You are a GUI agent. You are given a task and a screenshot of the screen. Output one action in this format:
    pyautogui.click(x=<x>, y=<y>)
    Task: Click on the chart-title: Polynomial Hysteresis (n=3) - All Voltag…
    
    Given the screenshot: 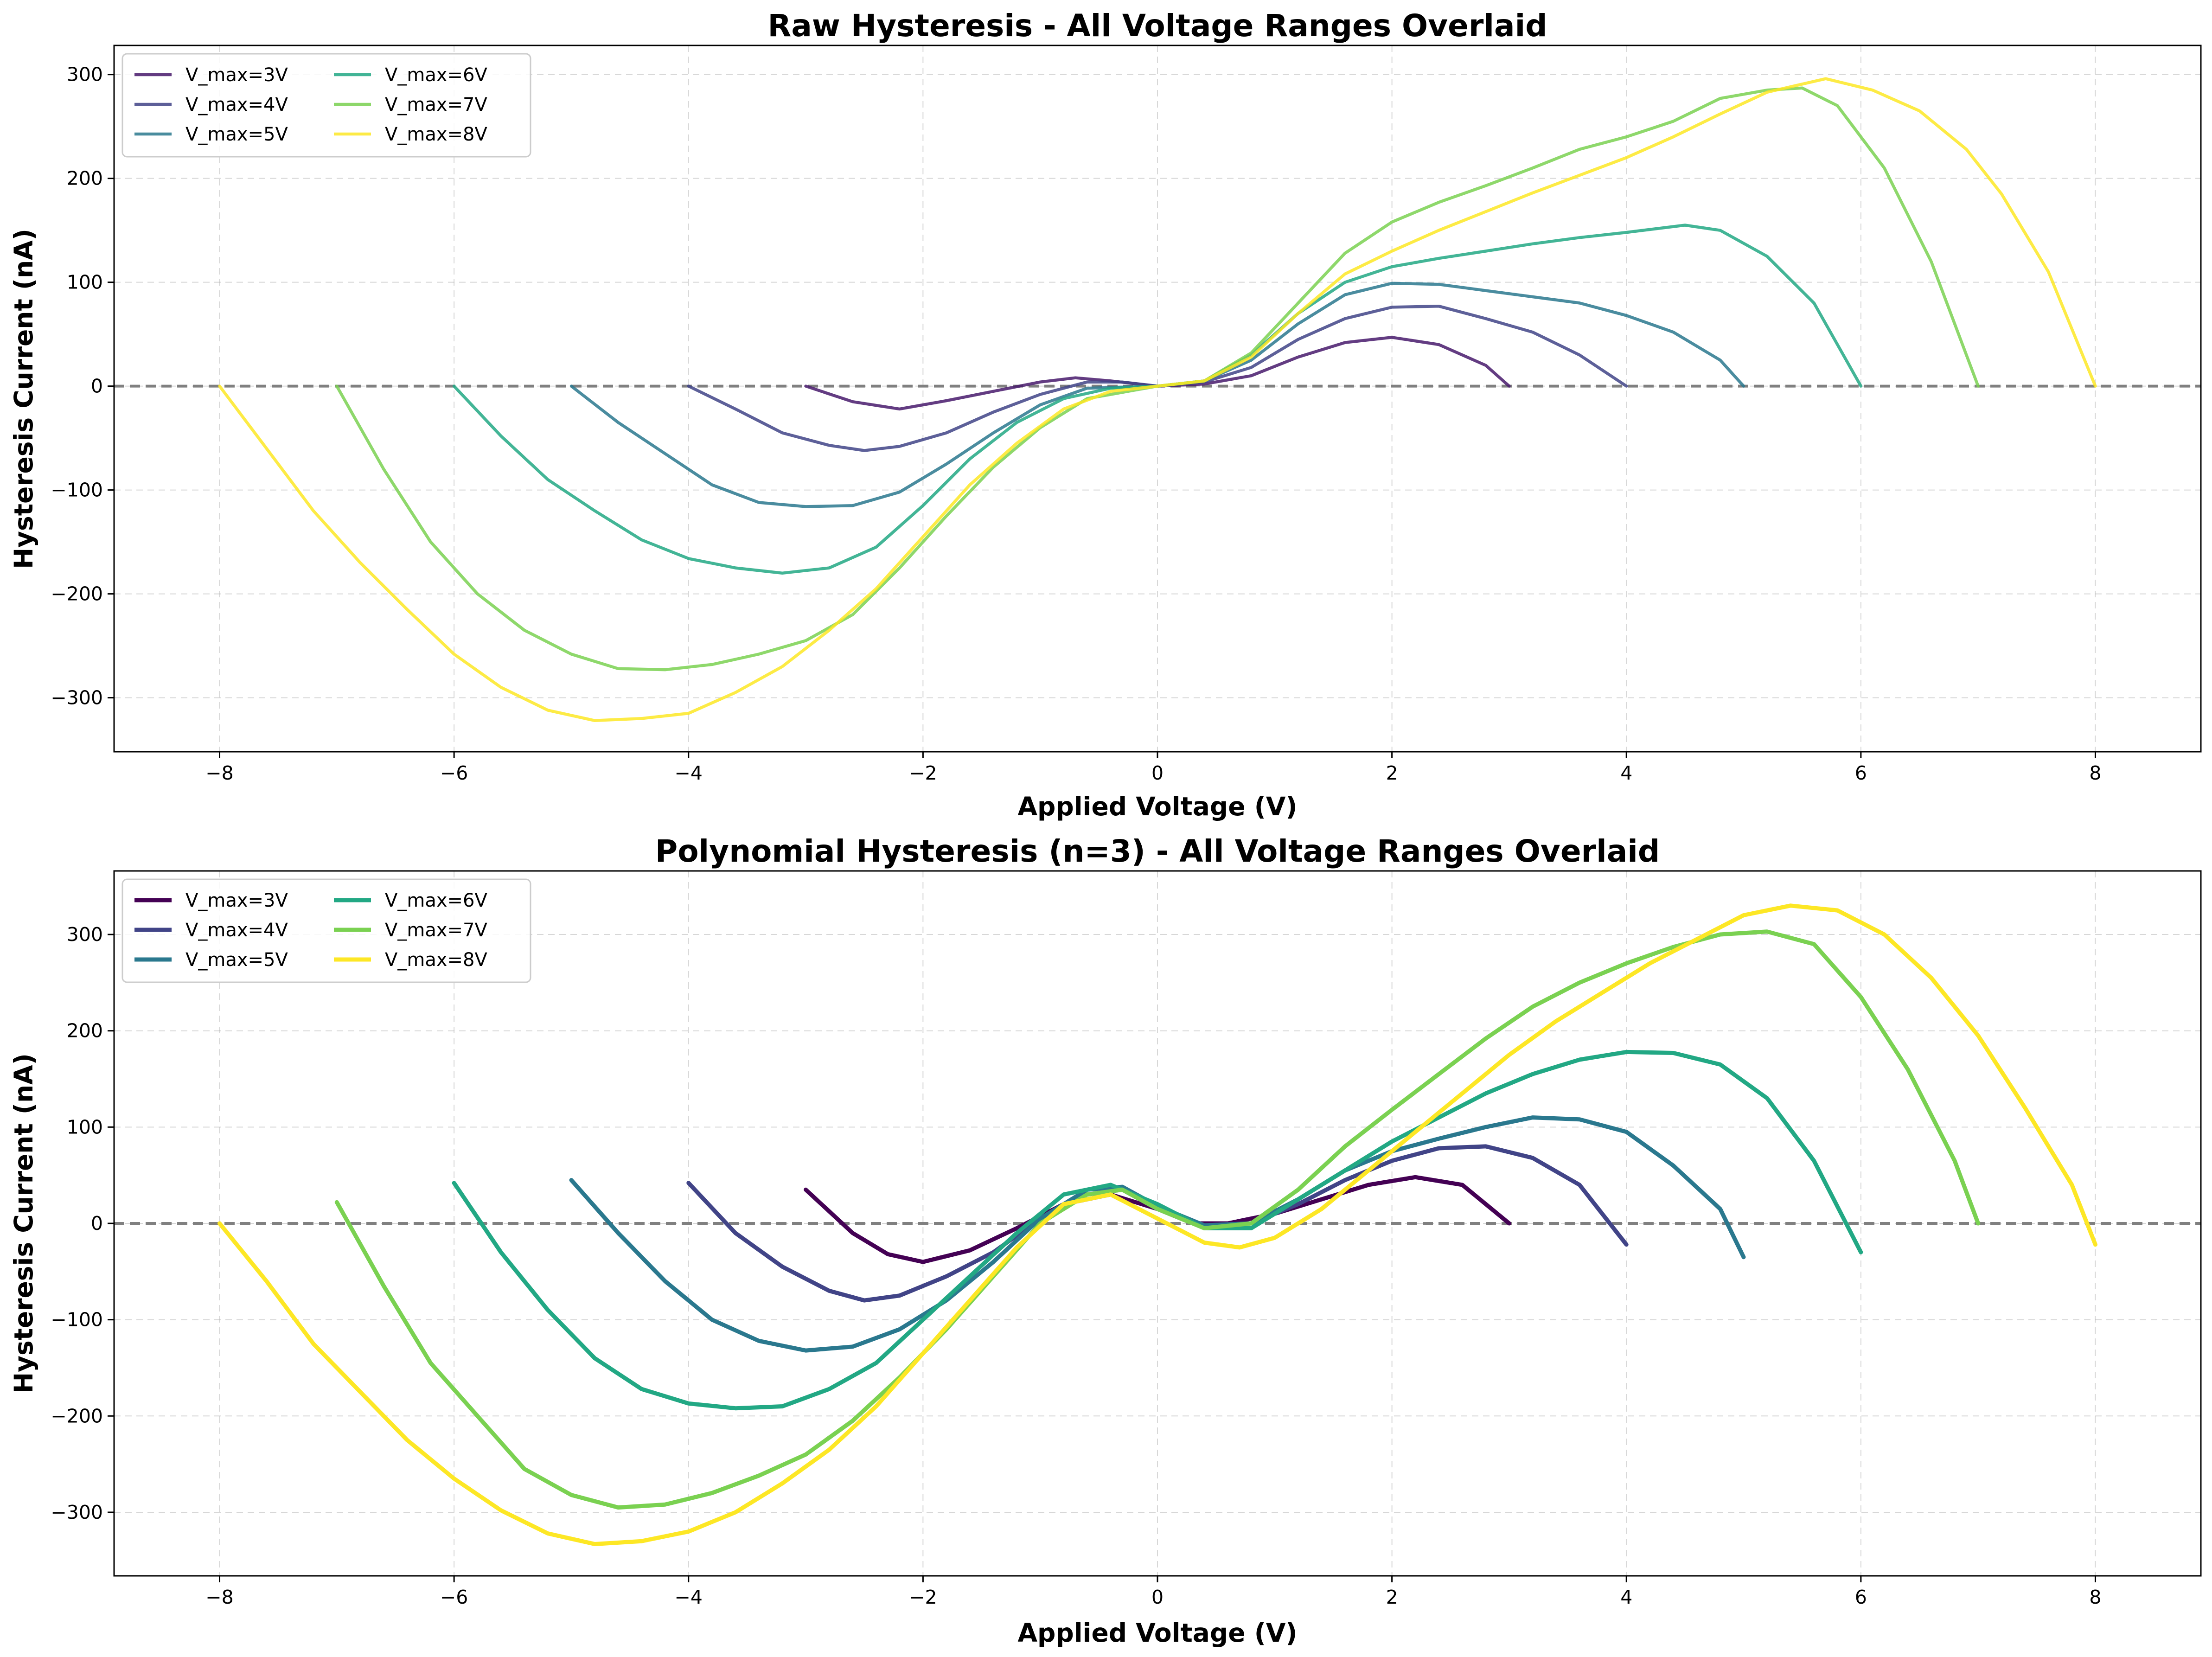 What is the action you would take?
    pyautogui.click(x=1158, y=851)
    